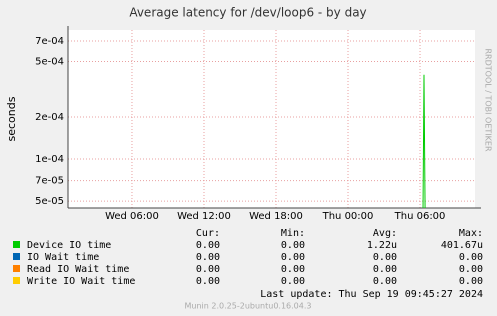 This screenshot has height=316, width=497. Describe the element at coordinates (49, 61) in the screenshot. I see `y-tick-label: 5e-04` at that location.